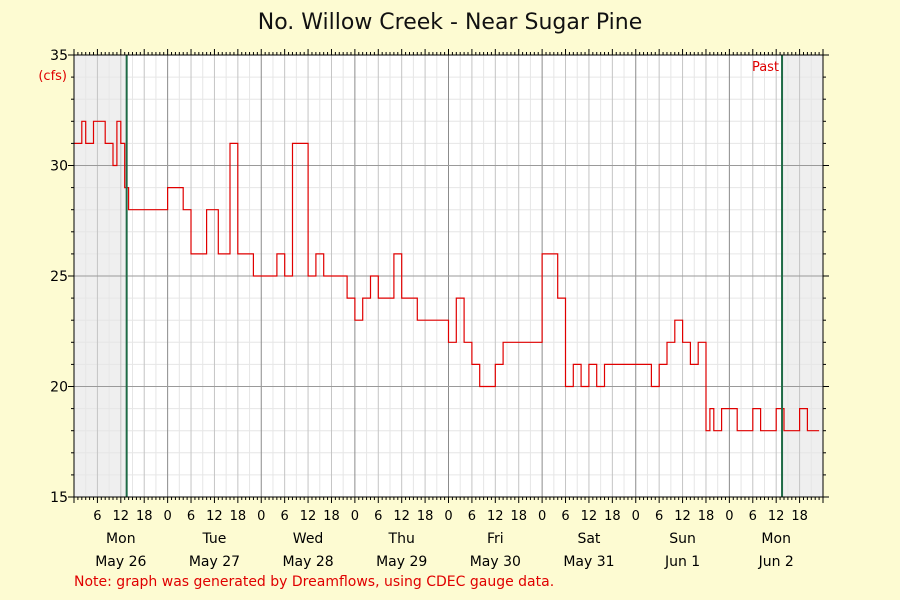 Image resolution: width=900 pixels, height=600 pixels. What do you see at coordinates (120, 562) in the screenshot?
I see `x-date-label: May 26` at bounding box center [120, 562].